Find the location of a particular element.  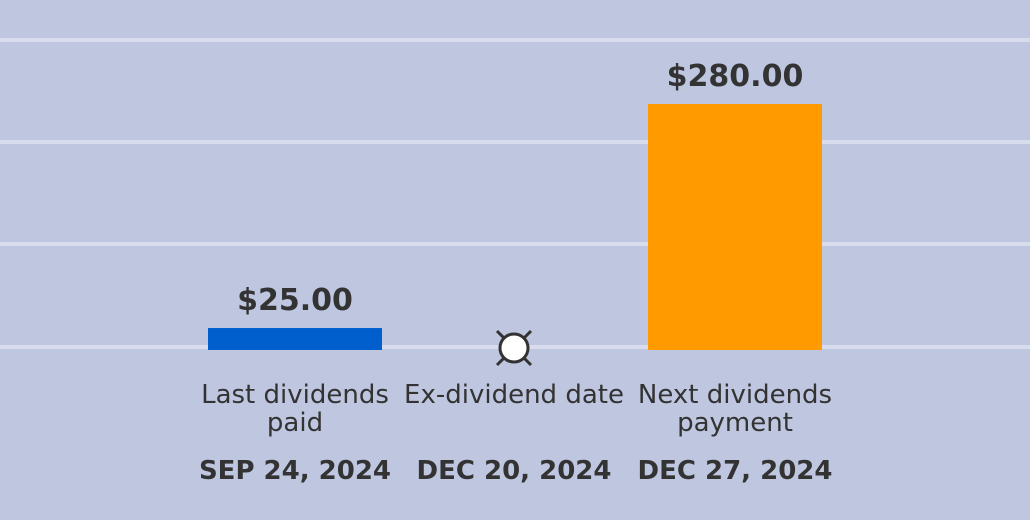

date-label: SEP 24, 2024 is located at coordinates (295, 471).